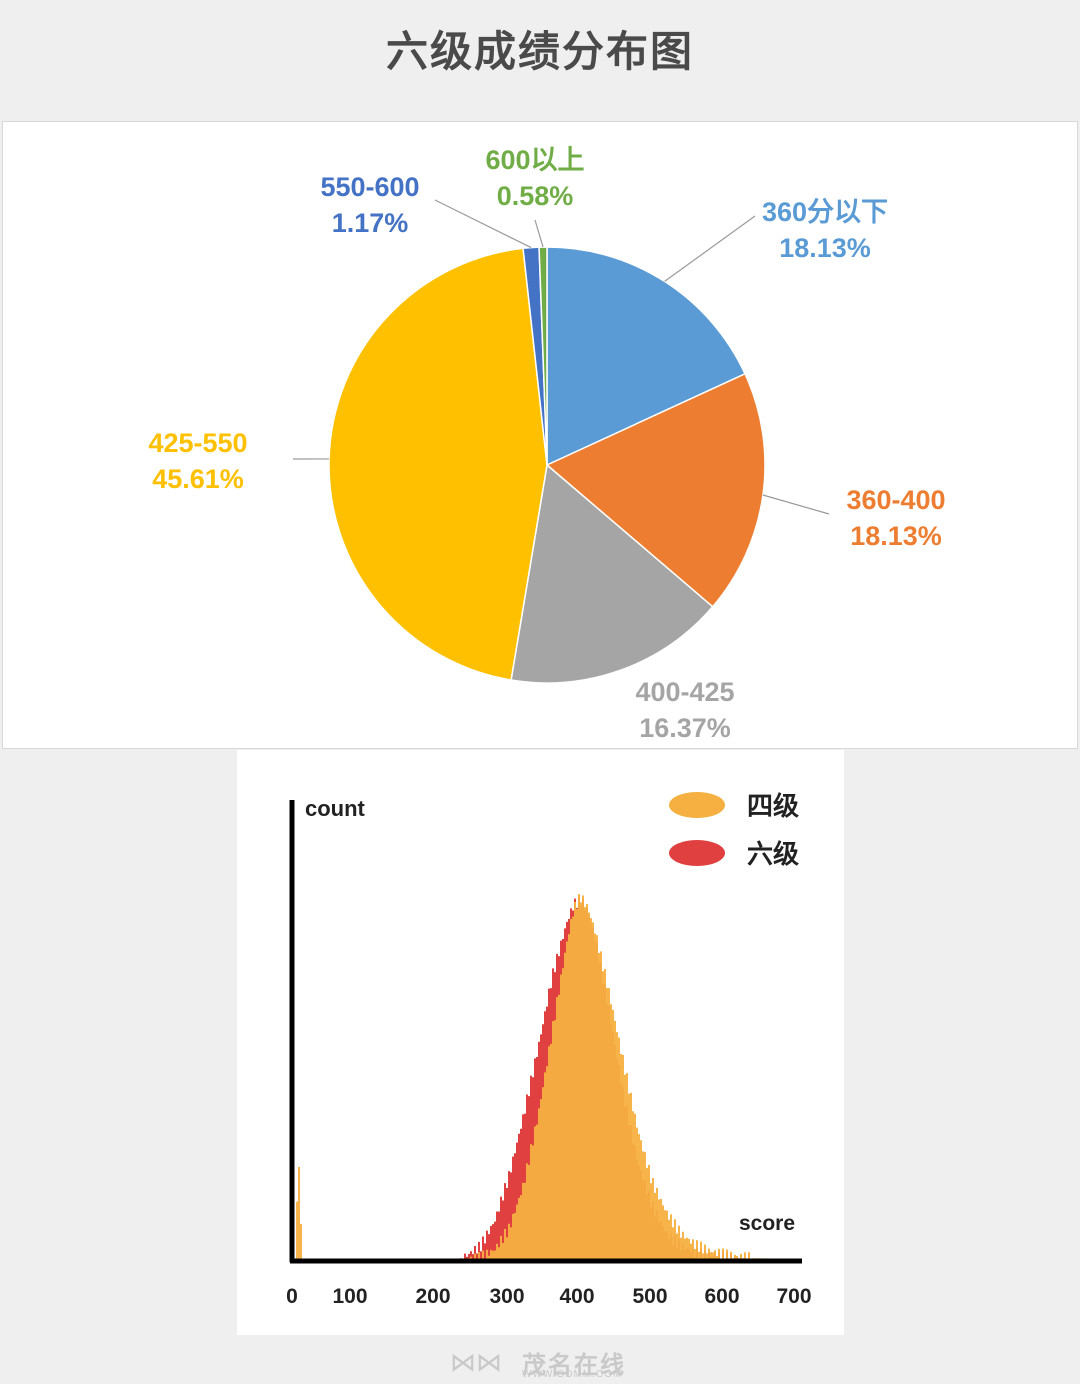 The height and width of the screenshot is (1384, 1080). I want to click on x-tick-label-1: 100, so click(349, 1296).